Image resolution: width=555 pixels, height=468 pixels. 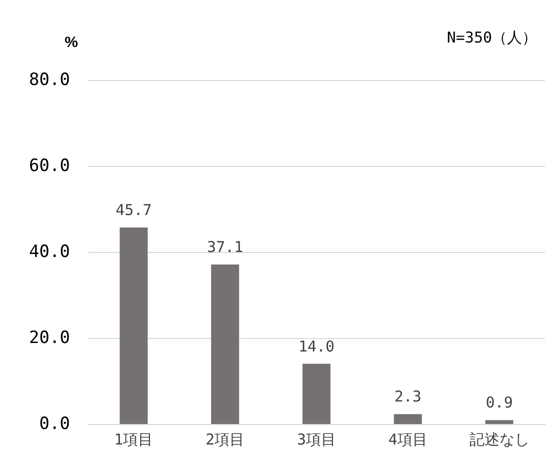 What do you see at coordinates (408, 397) in the screenshot?
I see `data-label: 2.3` at bounding box center [408, 397].